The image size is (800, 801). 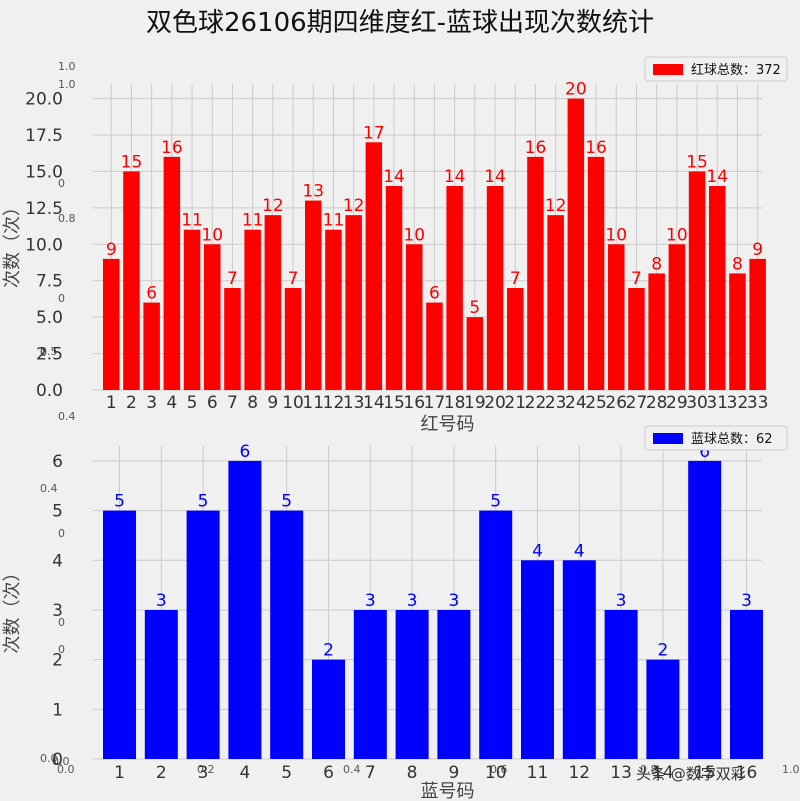 What do you see at coordinates (400, 23) in the screenshot?
I see `chart-title: 双色球26106期四维度红-蓝球出现次数统计` at bounding box center [400, 23].